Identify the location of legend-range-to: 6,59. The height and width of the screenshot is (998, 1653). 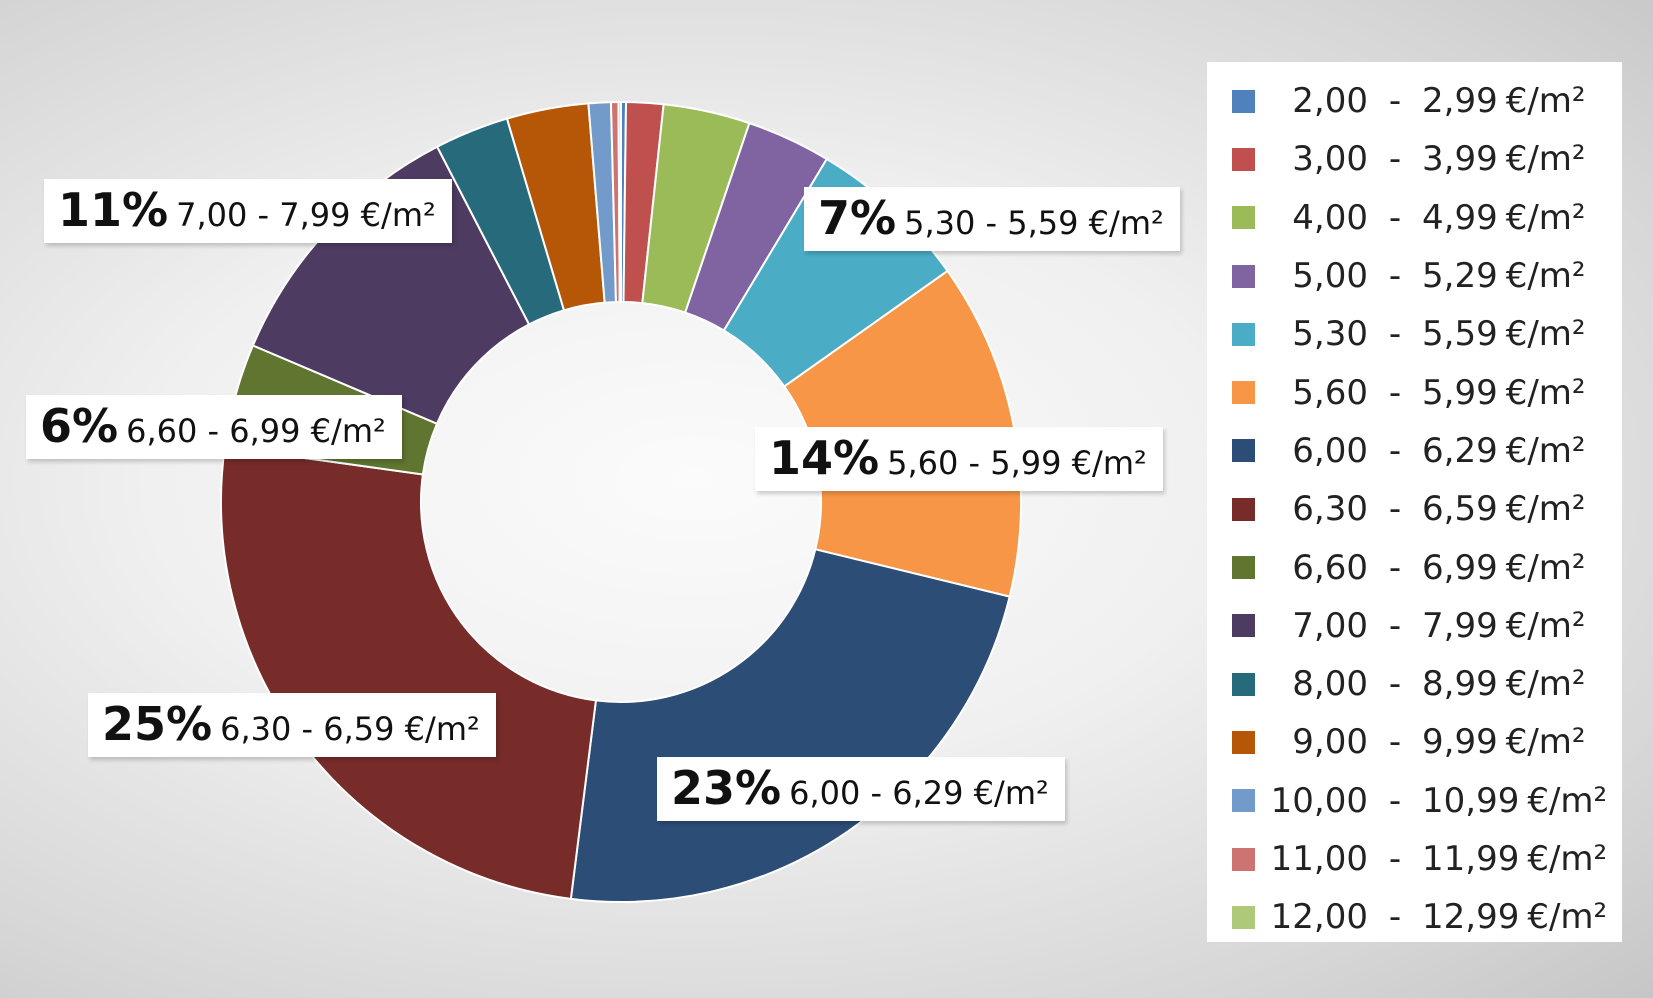
(1460, 509).